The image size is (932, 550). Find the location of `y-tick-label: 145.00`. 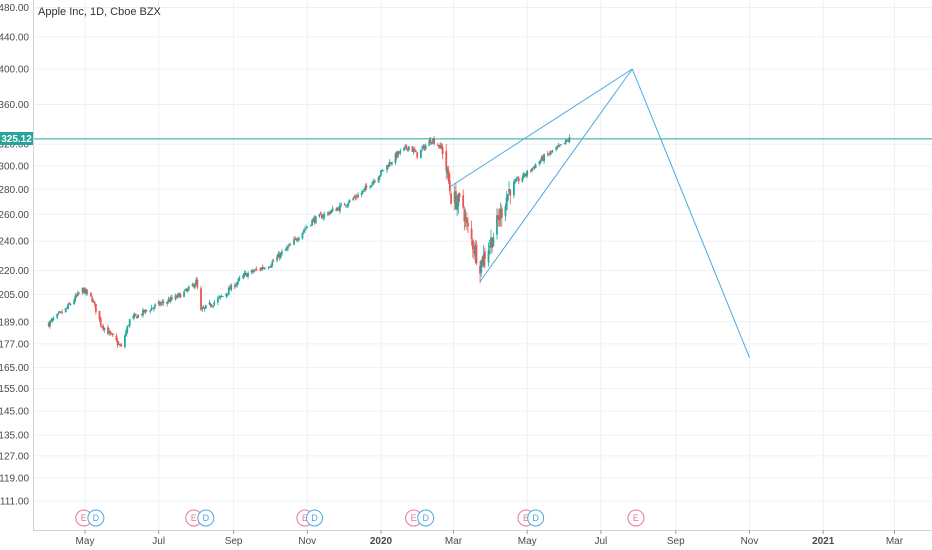

y-tick-label: 145.00 is located at coordinates (14, 412).